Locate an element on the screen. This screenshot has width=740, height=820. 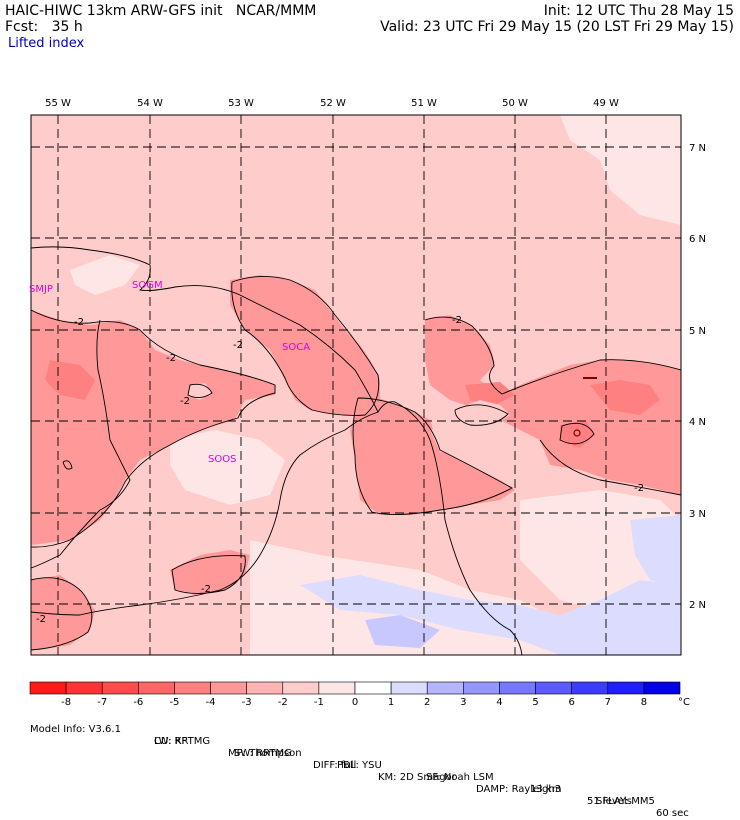
field-name: Lifted index is located at coordinates (46, 43).